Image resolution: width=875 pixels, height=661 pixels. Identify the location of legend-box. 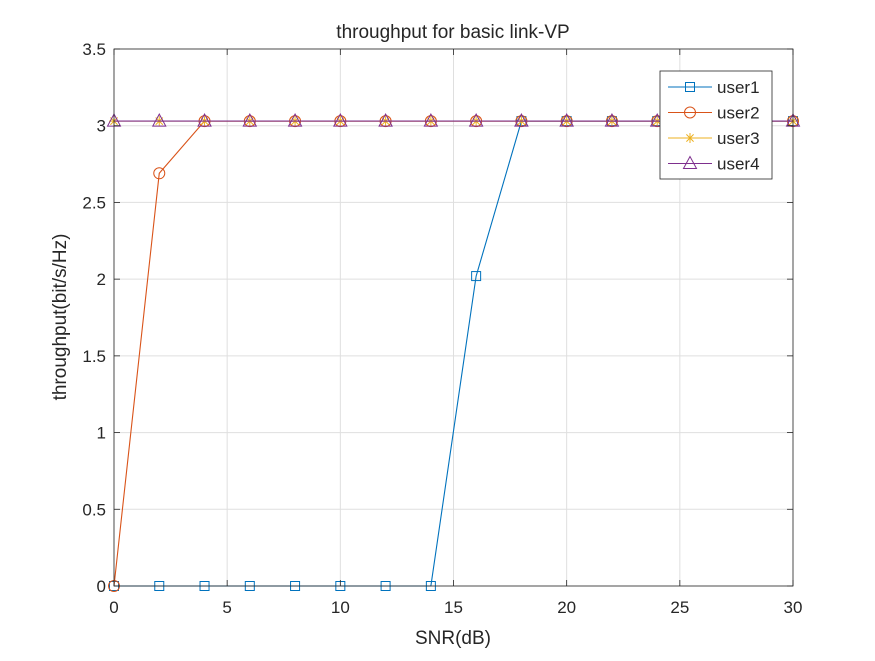
(716, 125).